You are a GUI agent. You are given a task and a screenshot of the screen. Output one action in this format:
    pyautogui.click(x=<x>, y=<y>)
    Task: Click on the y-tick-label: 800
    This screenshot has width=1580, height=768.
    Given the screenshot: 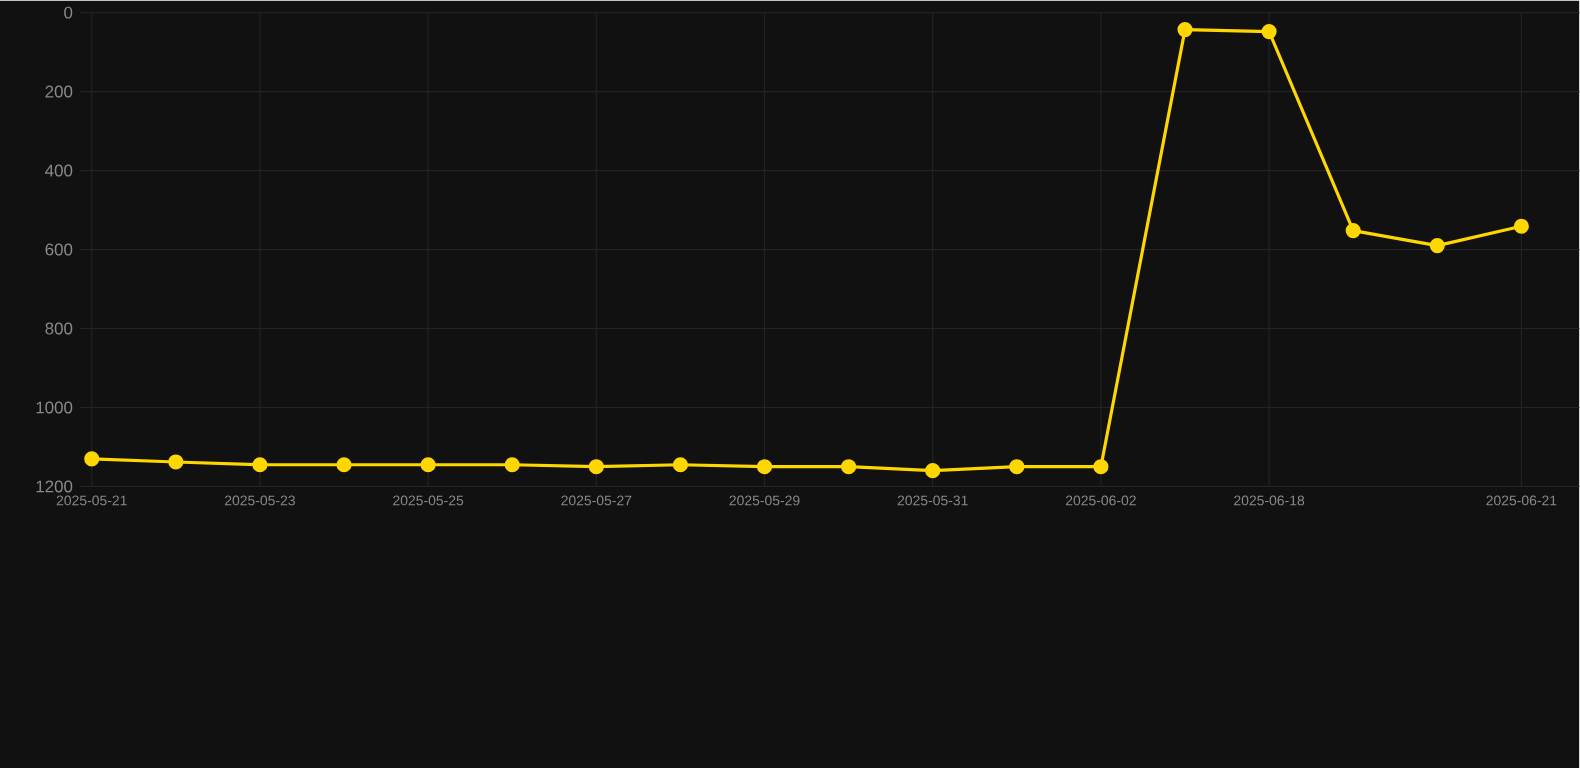 What is the action you would take?
    pyautogui.click(x=59, y=328)
    